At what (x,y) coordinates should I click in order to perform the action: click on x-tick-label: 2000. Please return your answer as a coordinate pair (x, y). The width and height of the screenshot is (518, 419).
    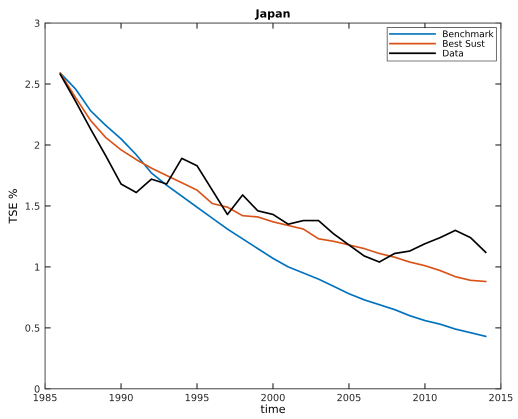
    Looking at the image, I should click on (273, 398).